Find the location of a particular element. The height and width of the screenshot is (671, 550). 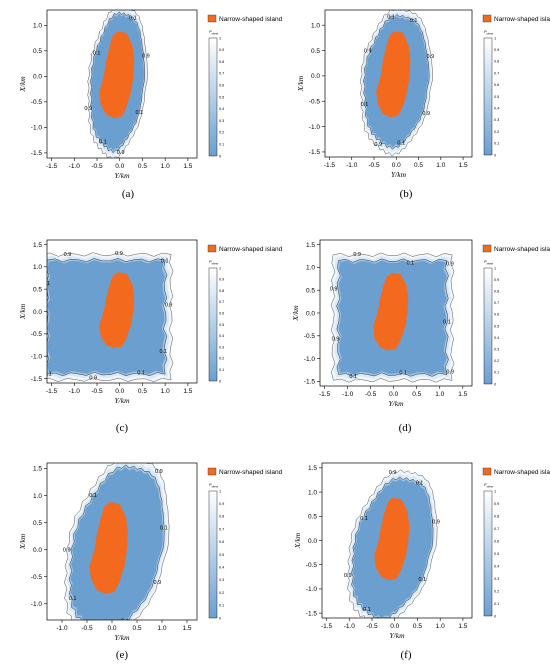

colorbar-tick-label: 0 is located at coordinates (495, 155).